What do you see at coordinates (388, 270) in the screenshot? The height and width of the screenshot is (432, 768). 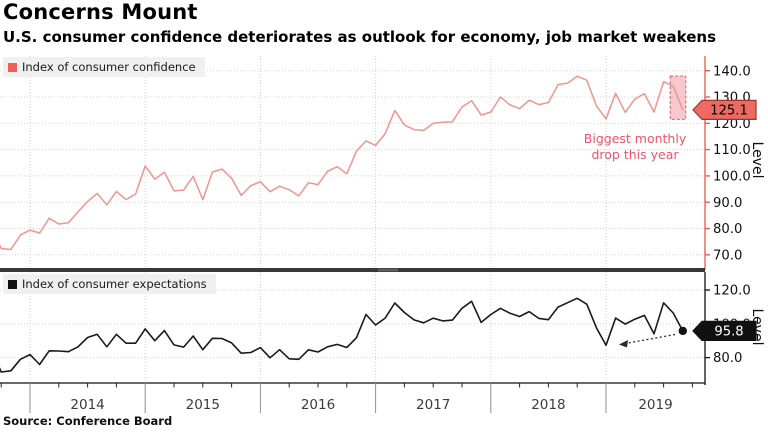 I see `separator-handle` at bounding box center [388, 270].